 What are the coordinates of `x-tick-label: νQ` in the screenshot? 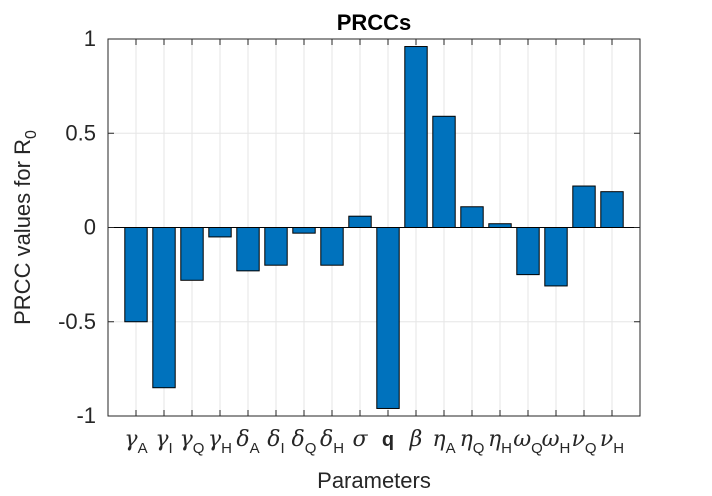 It's located at (583, 442).